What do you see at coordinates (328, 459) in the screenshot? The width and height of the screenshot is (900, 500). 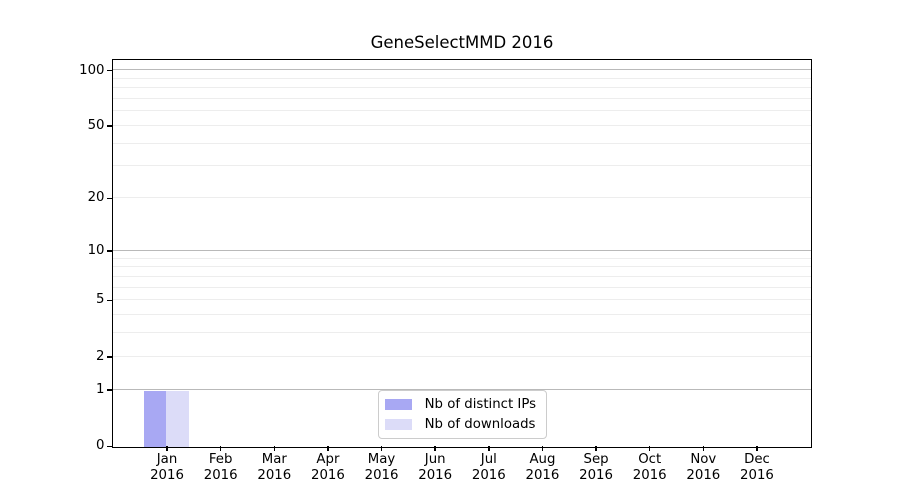 I see `x-tick-label-month: Apr` at bounding box center [328, 459].